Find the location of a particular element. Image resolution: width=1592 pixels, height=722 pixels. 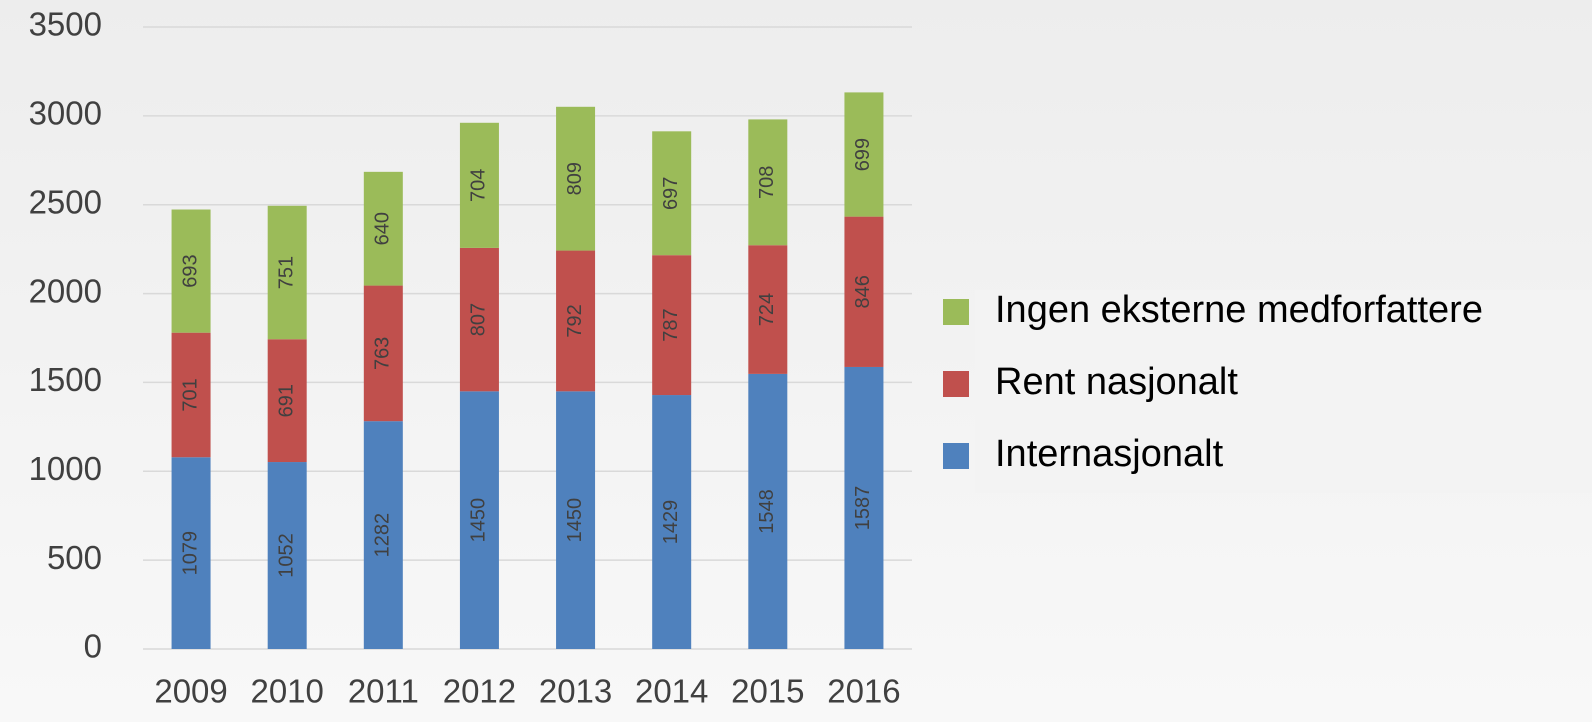

data-label: 763 is located at coordinates (383, 353).